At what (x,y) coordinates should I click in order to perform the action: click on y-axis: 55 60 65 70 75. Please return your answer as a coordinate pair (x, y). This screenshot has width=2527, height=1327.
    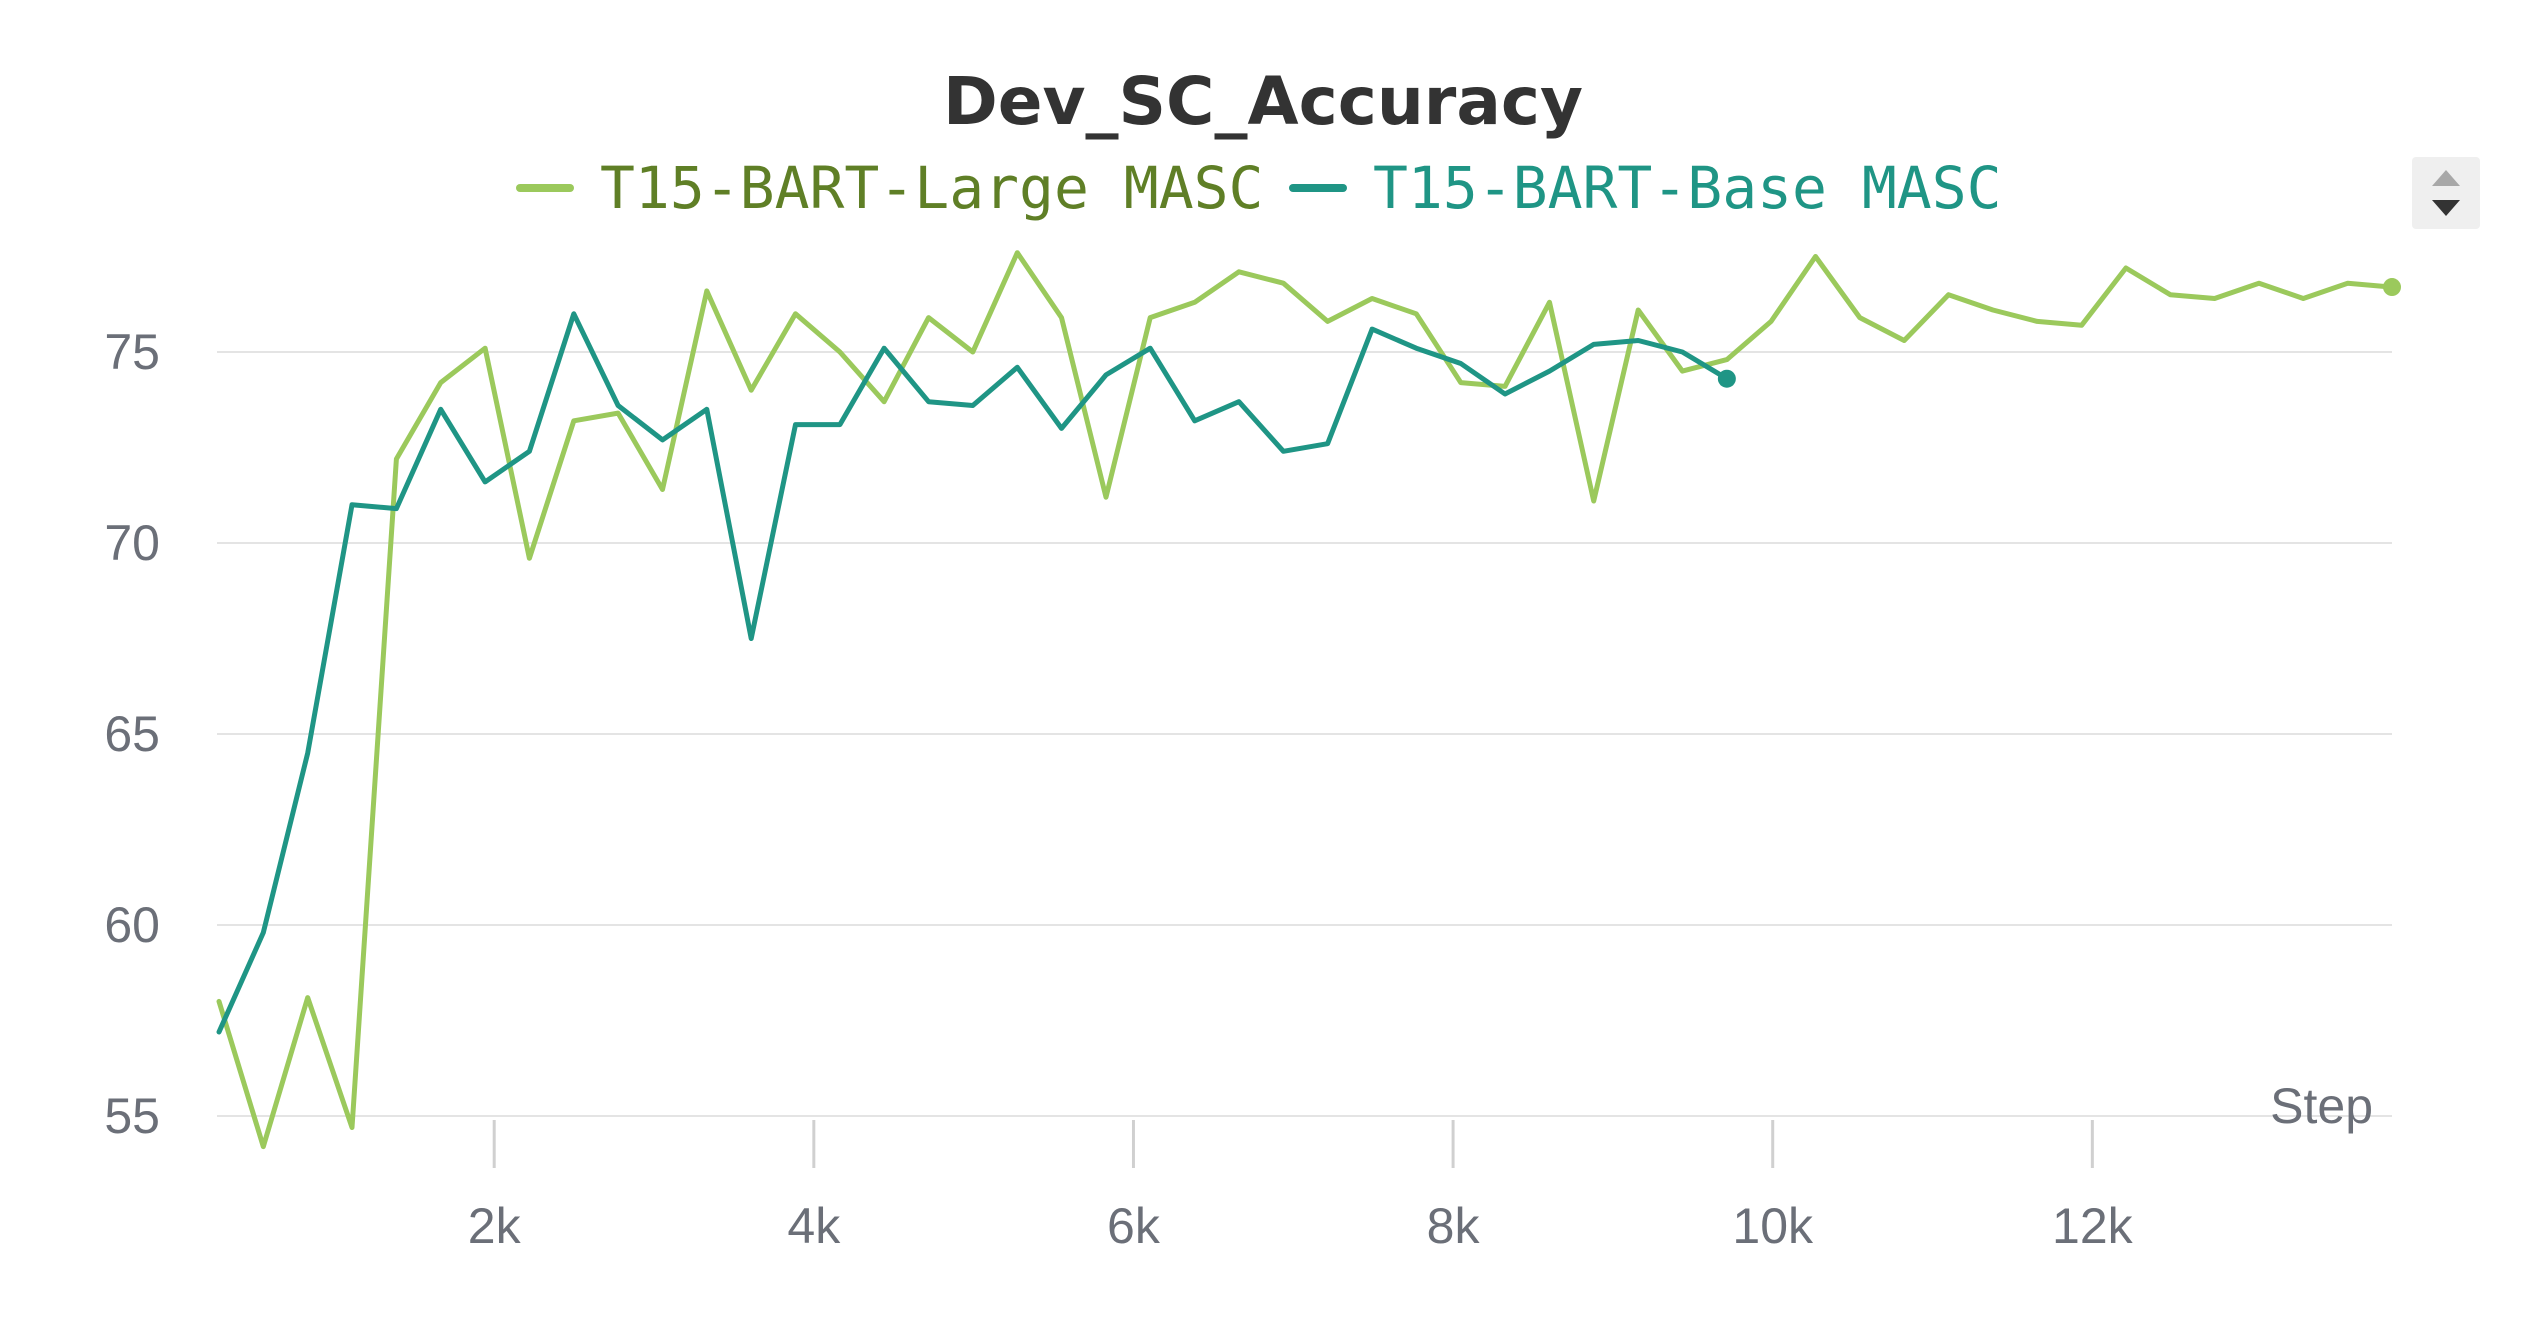
    Looking at the image, I should click on (132, 734).